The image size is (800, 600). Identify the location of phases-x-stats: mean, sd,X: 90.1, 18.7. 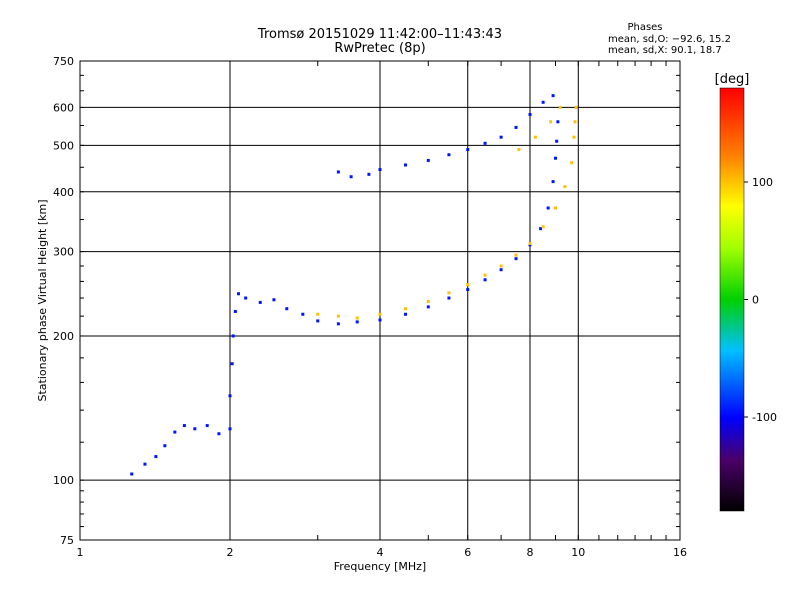
(665, 50).